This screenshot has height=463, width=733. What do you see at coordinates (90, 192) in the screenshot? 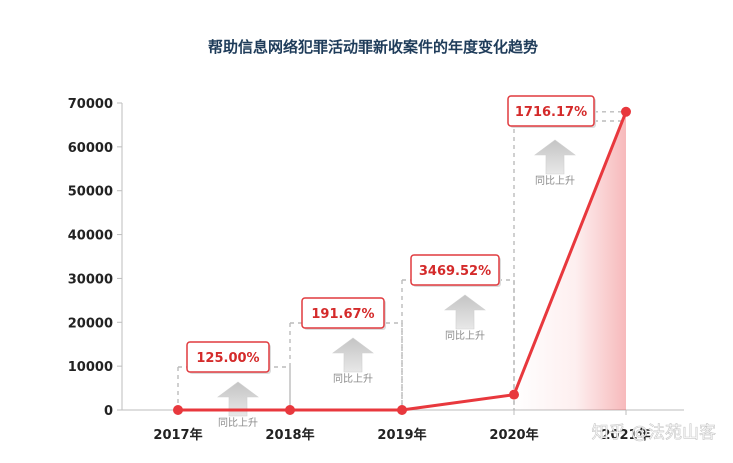
I see `y-tick-label: 50000` at bounding box center [90, 192].